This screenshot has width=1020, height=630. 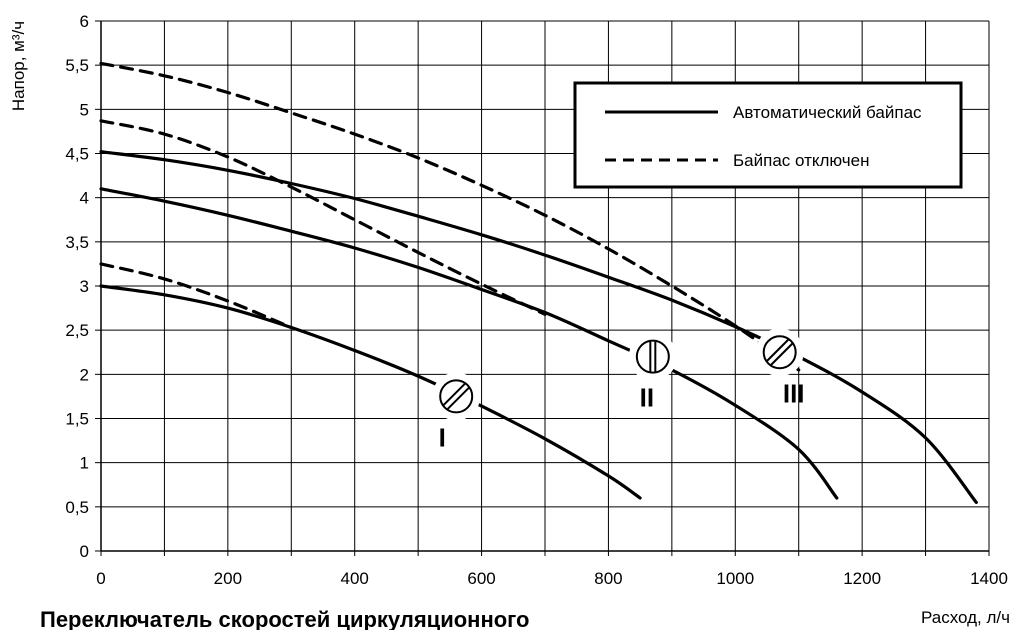 I want to click on speed-label-i: I, so click(x=442, y=437).